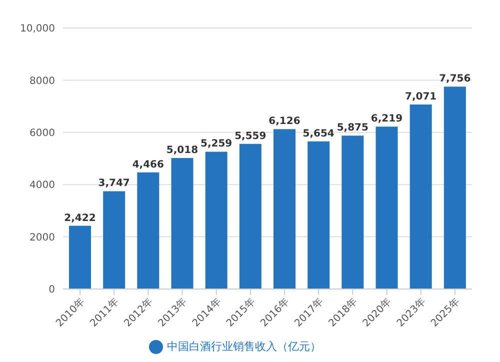 This screenshot has width=500, height=362. I want to click on data-label: 2,422, so click(80, 218).